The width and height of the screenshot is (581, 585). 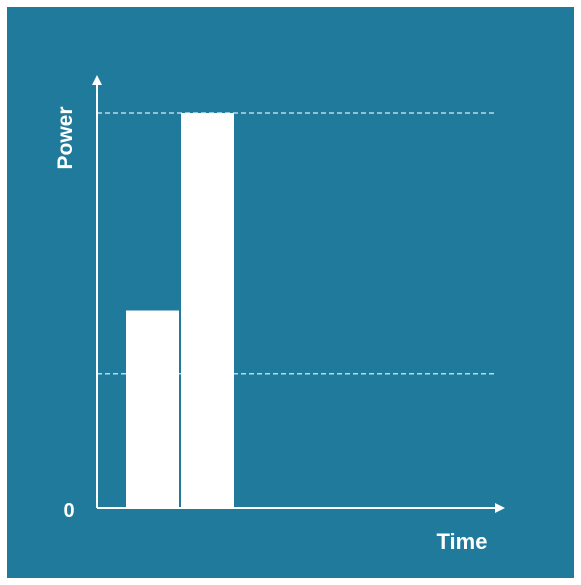 I want to click on x-axis-label: Time, so click(x=462, y=541).